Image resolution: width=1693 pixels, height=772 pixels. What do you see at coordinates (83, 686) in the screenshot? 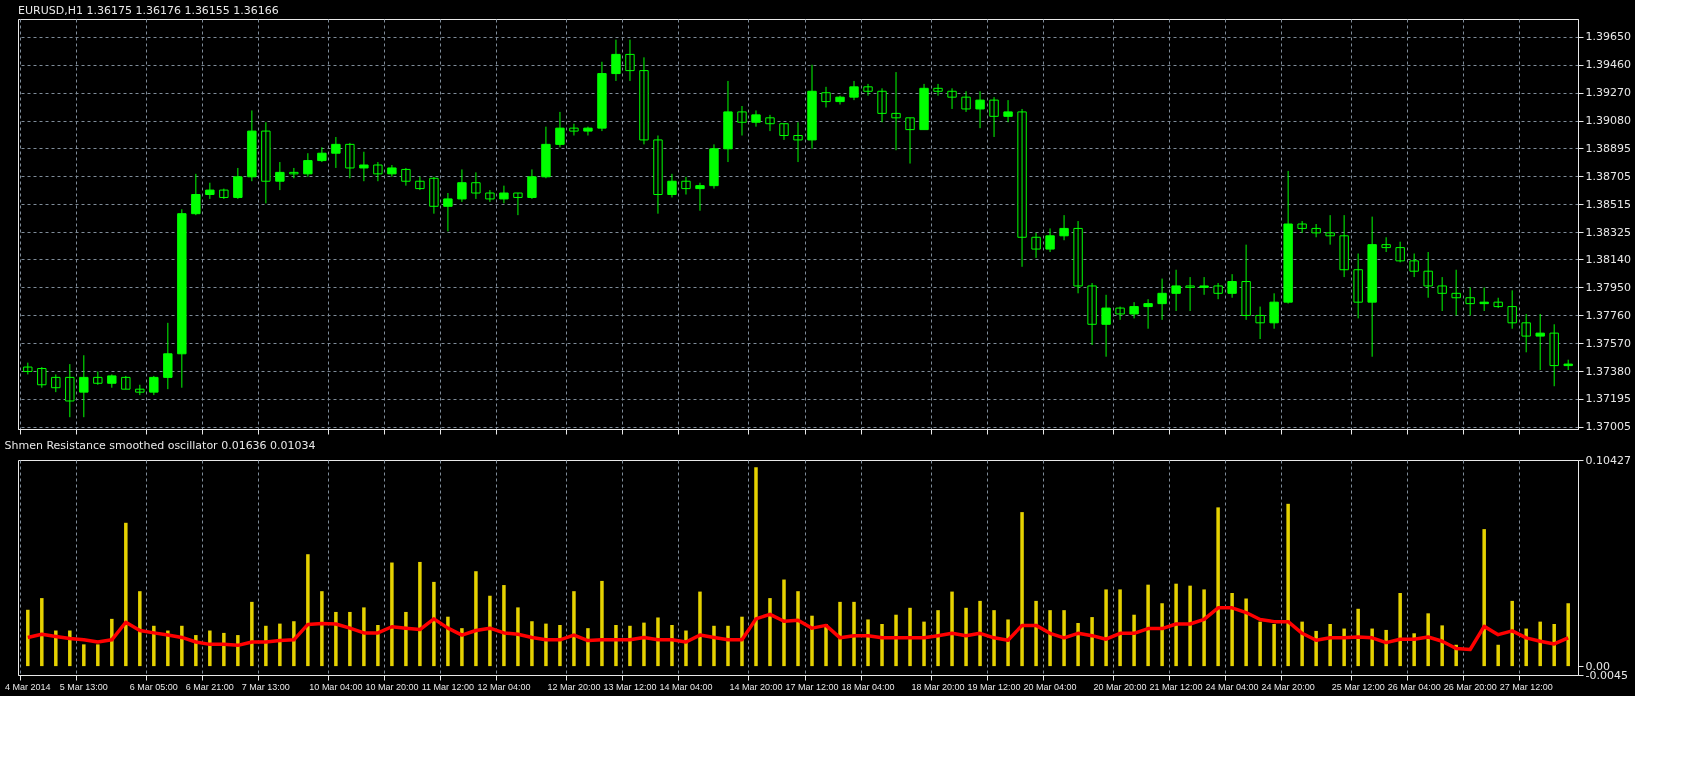
I see `x-tick-label: 5 Mar 13:00` at bounding box center [83, 686].